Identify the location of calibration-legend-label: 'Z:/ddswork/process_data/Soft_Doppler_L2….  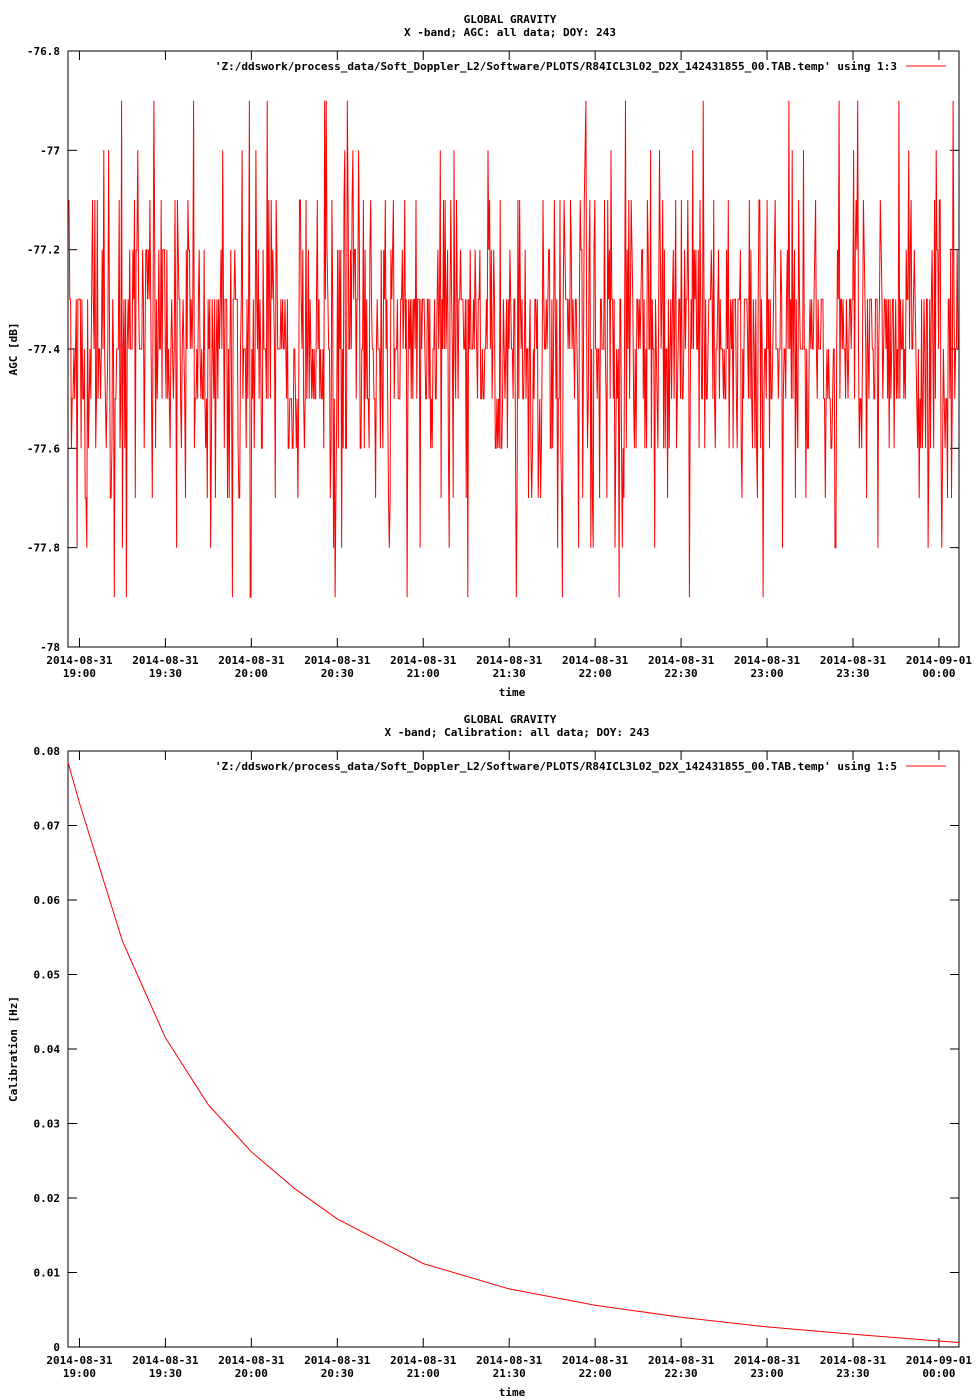
(556, 766).